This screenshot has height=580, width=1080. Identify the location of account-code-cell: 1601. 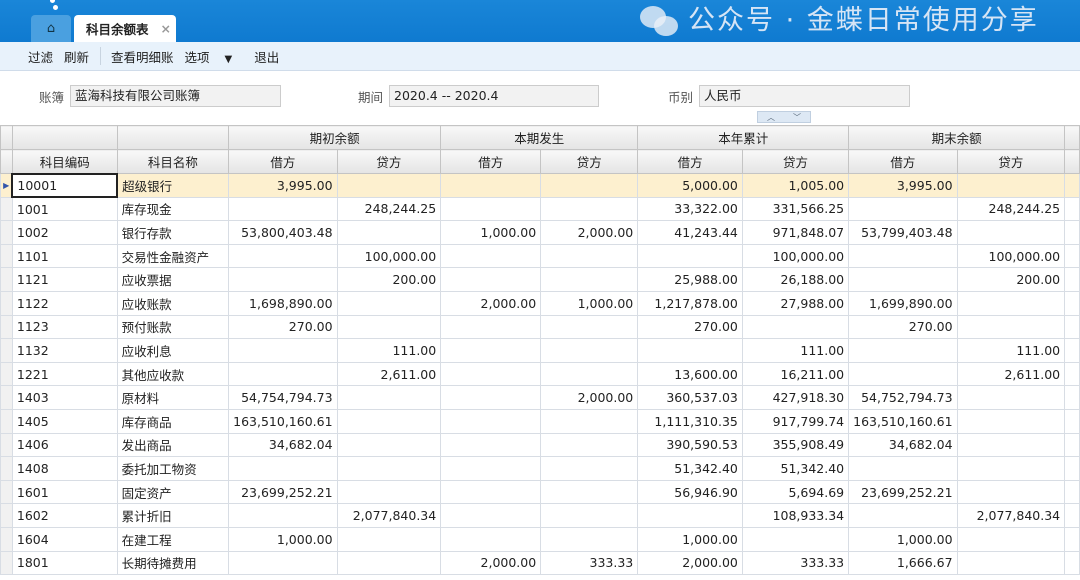
(64, 492).